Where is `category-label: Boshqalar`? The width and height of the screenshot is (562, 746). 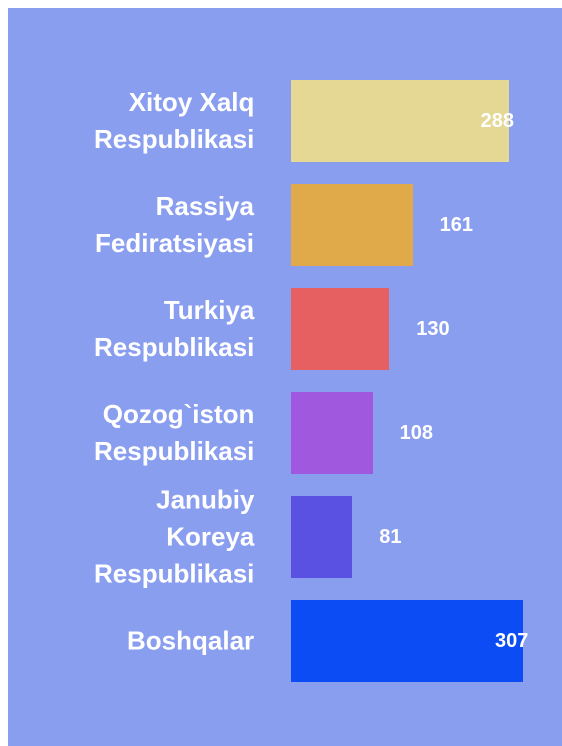 category-label: Boshqalar is located at coordinates (191, 640).